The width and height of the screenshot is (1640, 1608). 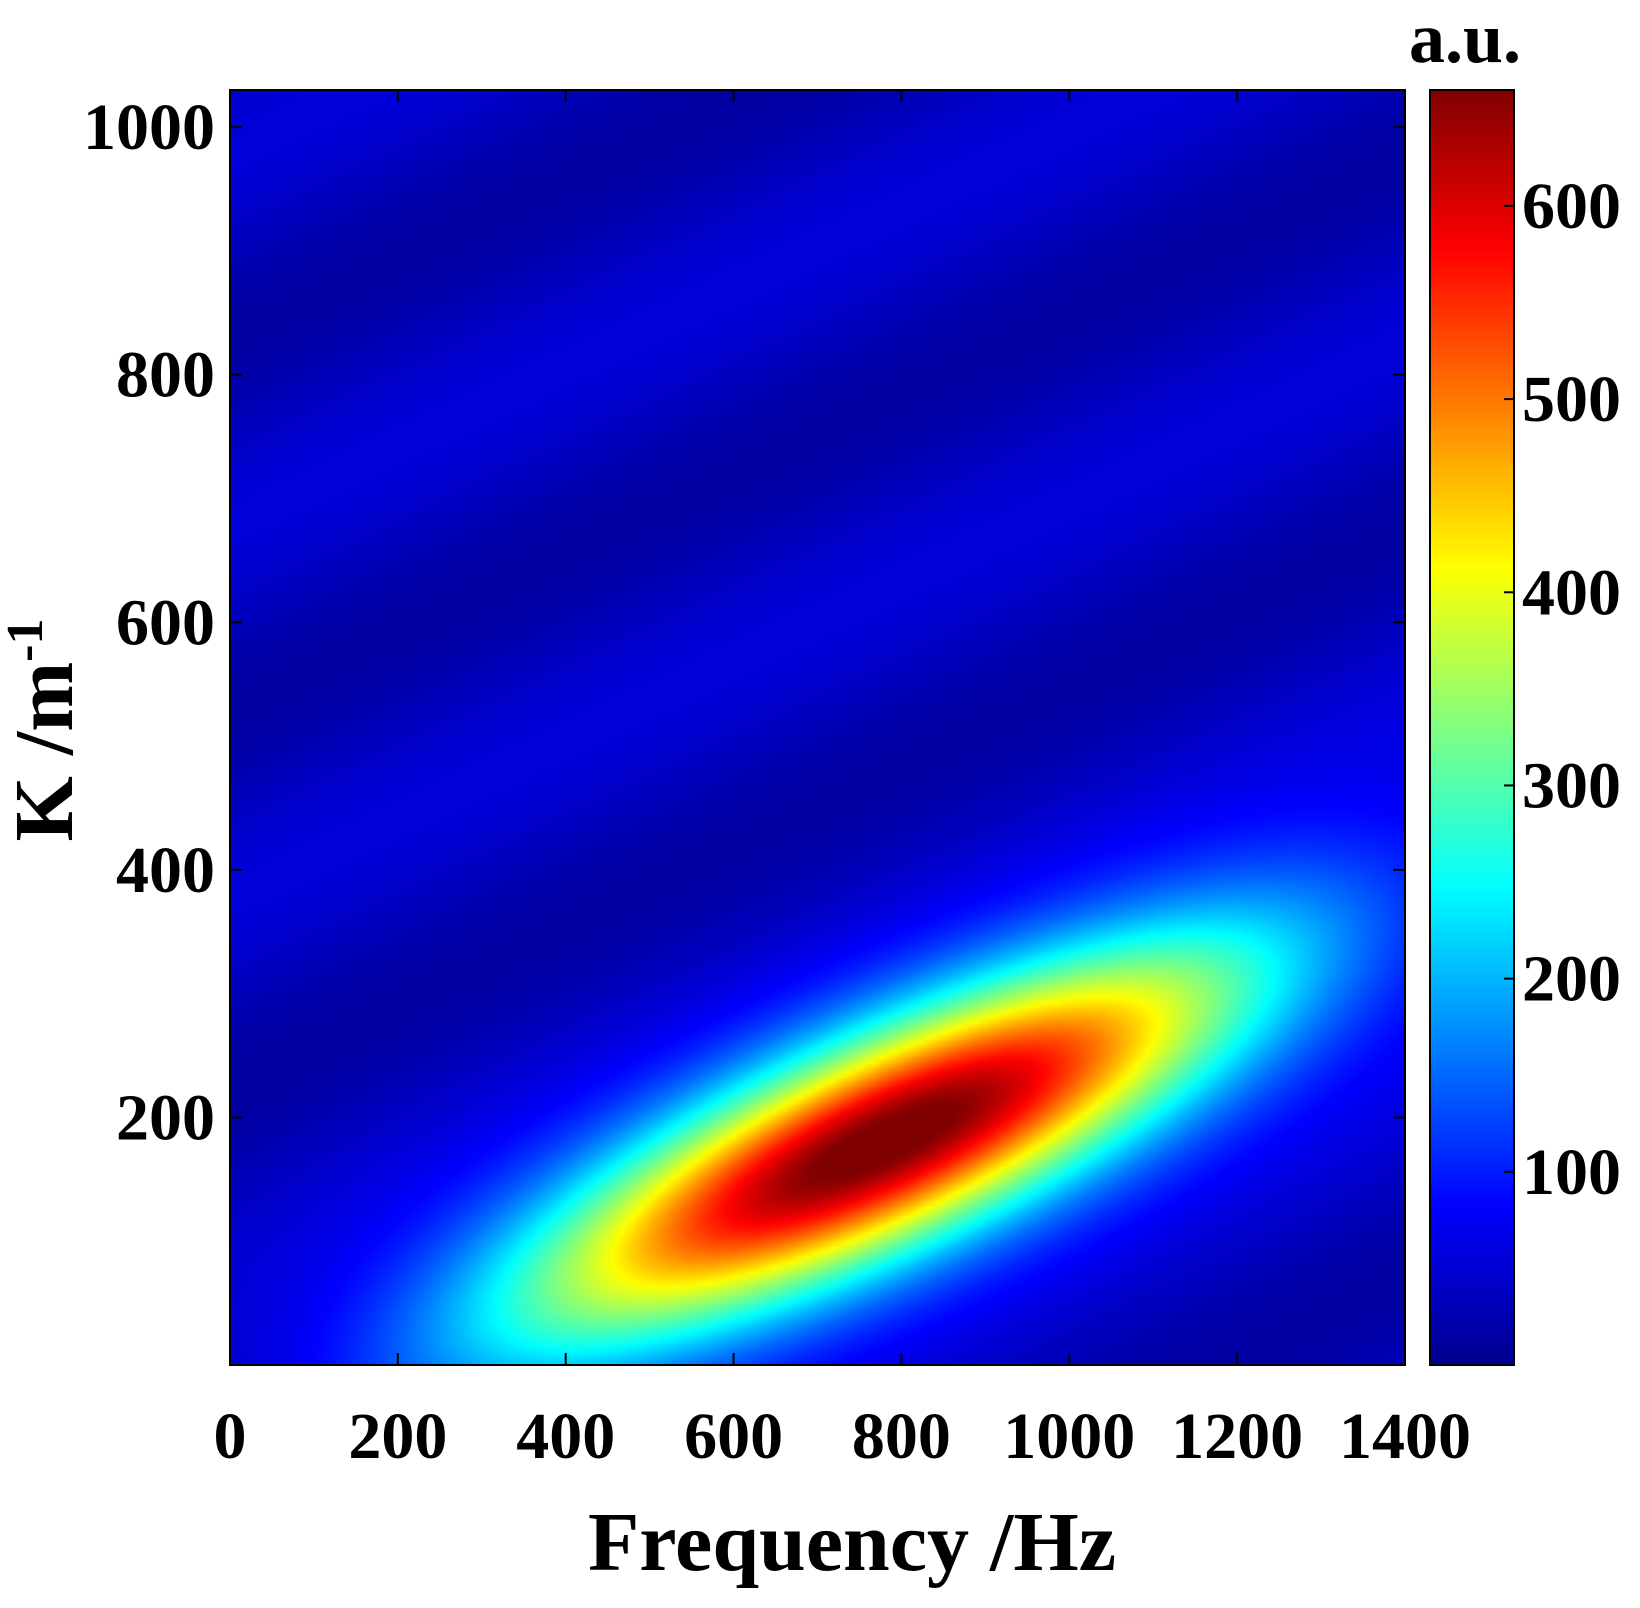 I want to click on colorbar-tick-label: 300, so click(x=1571, y=785).